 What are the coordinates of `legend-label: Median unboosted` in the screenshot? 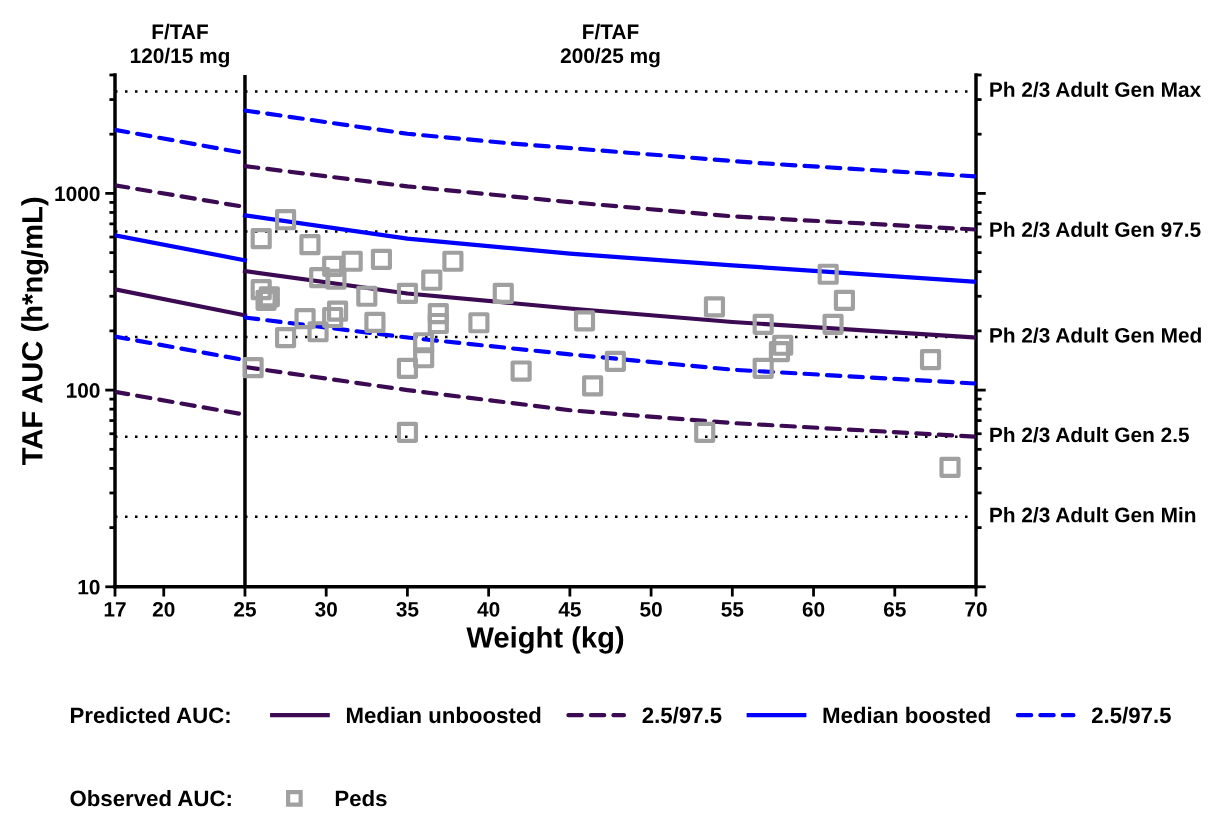 It's located at (443, 715).